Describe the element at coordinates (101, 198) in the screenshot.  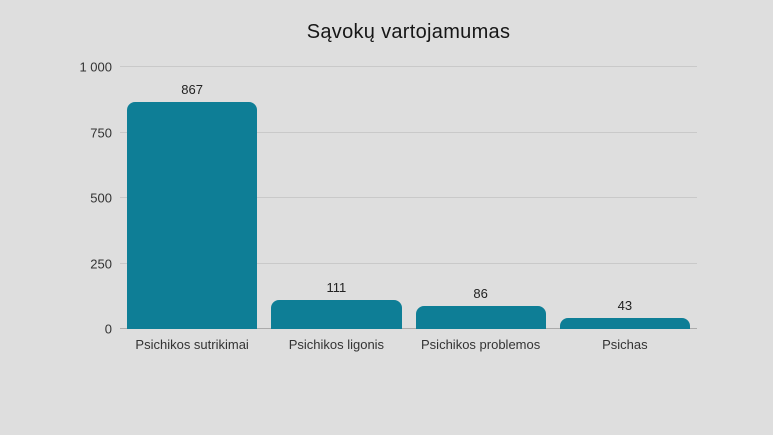
I see `y-tick-label: 500` at that location.